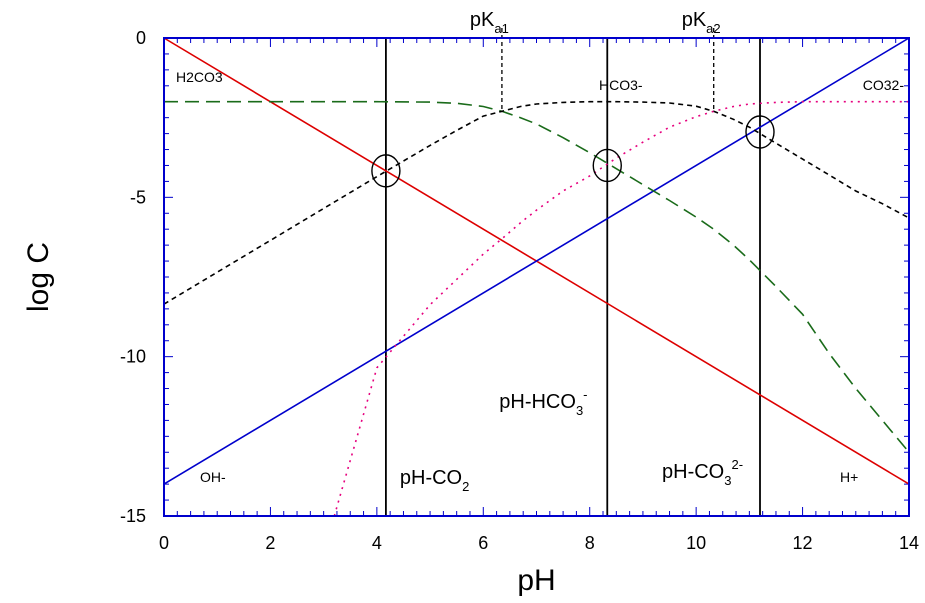 The height and width of the screenshot is (603, 925). Describe the element at coordinates (199, 77) in the screenshot. I see `species-label-h2co3: H2CO3` at that location.